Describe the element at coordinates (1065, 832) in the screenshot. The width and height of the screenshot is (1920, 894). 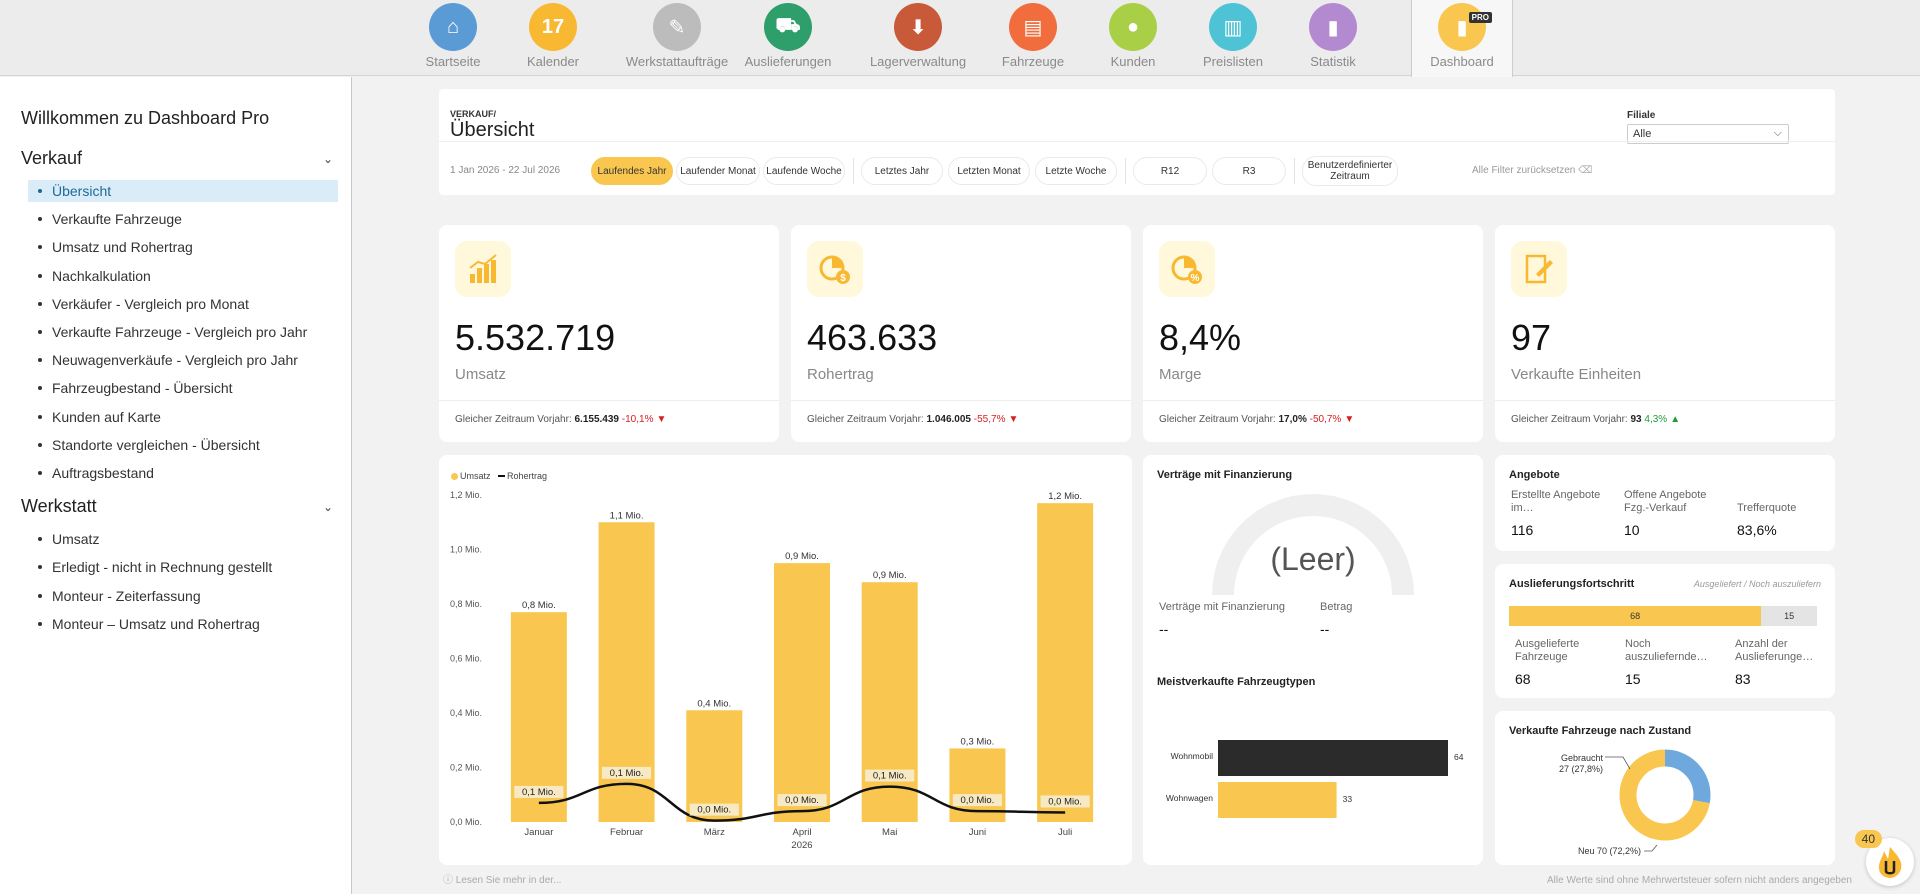
I see `x-tick-label: Juli` at that location.